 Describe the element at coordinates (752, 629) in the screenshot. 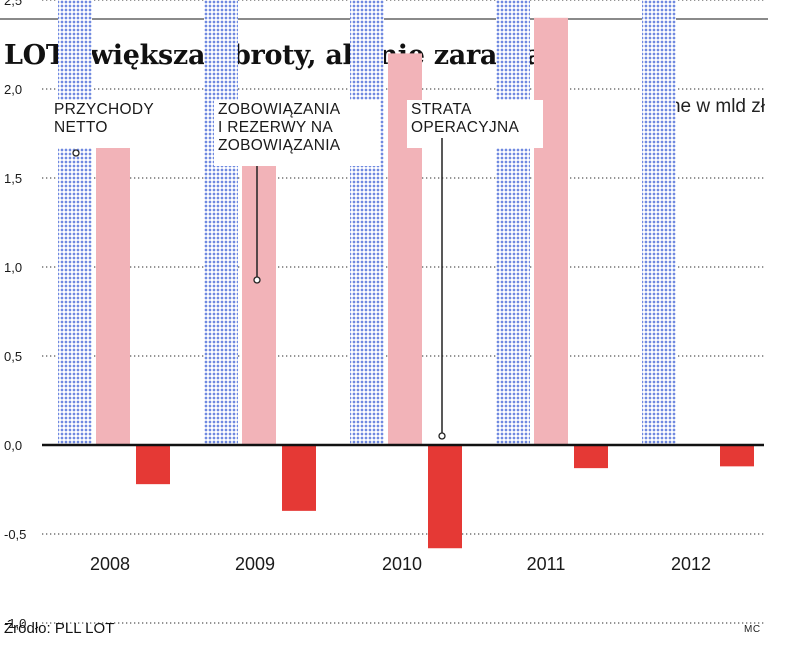

I see `author-credit: MC` at that location.